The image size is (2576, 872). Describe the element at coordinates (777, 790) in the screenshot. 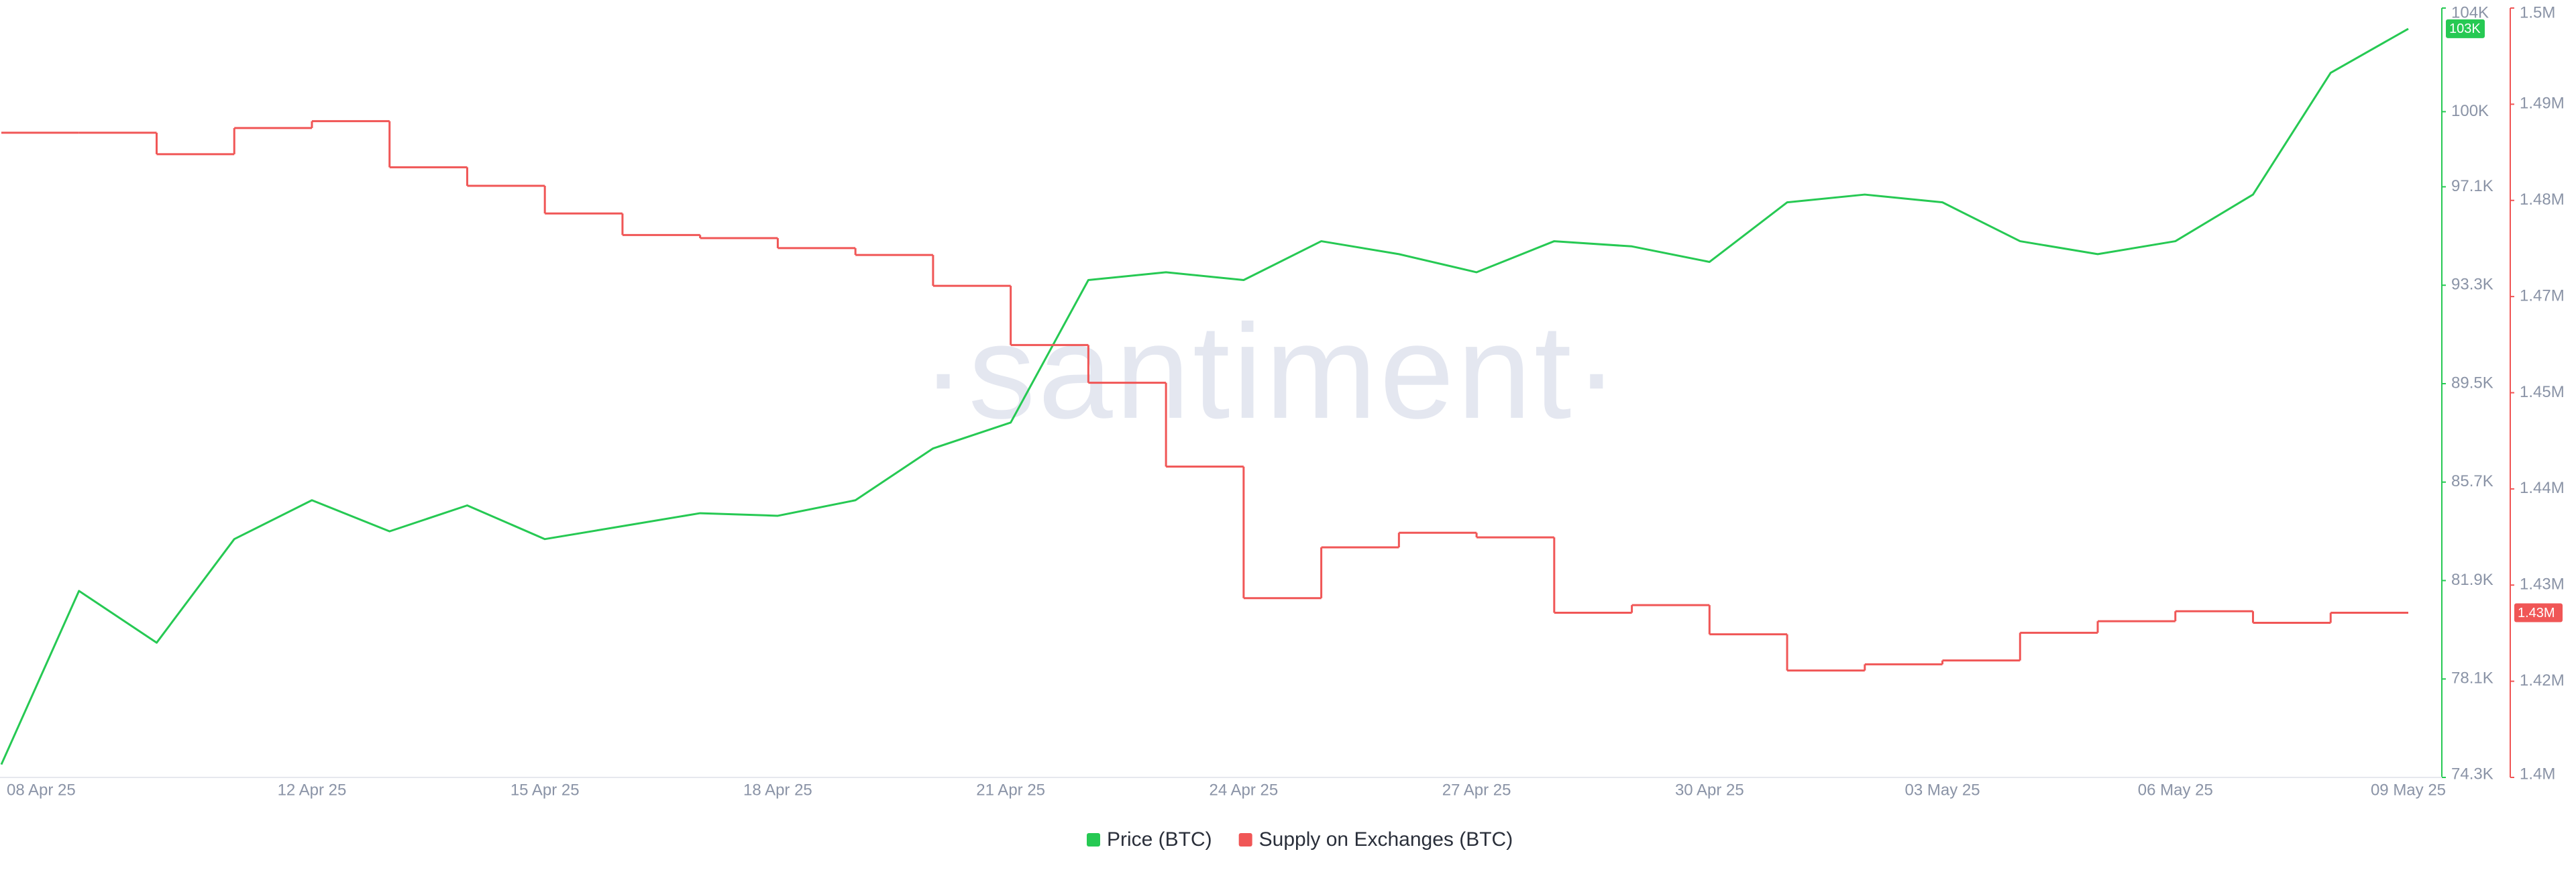

I see `x-tick-label: 18 Apr 25` at that location.